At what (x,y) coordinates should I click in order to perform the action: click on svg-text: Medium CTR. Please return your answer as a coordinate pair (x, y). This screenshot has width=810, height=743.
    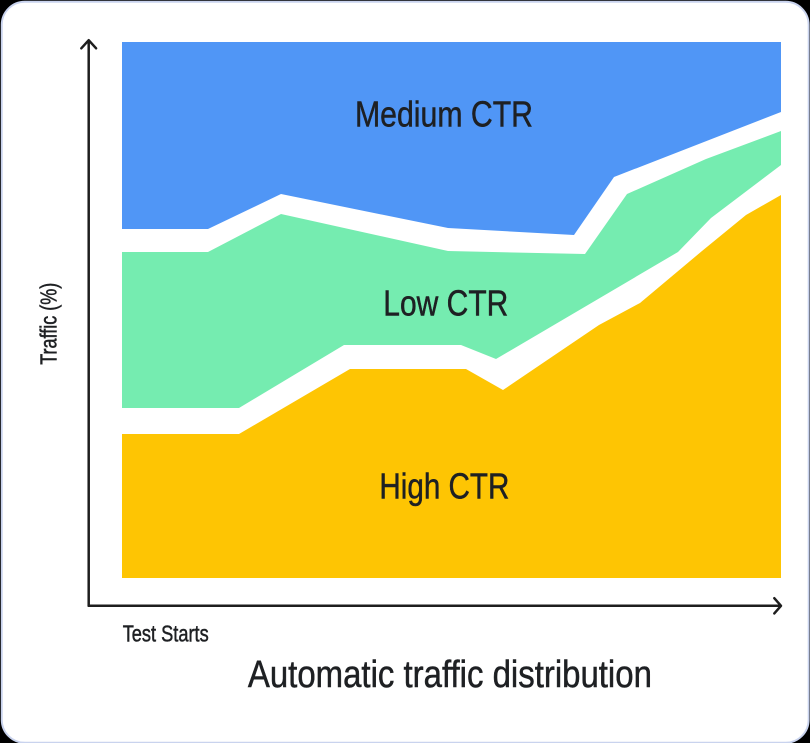
    Looking at the image, I should click on (444, 113).